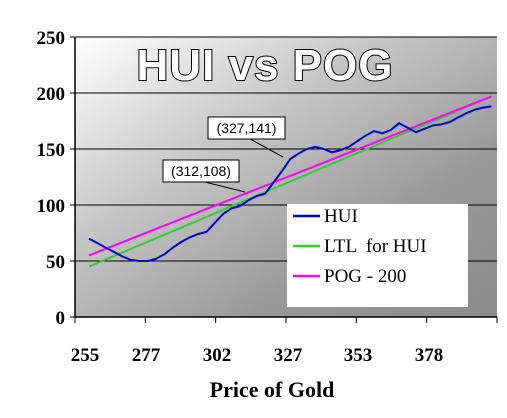 The height and width of the screenshot is (418, 507). I want to click on annotation-label: (327,141), so click(247, 128).